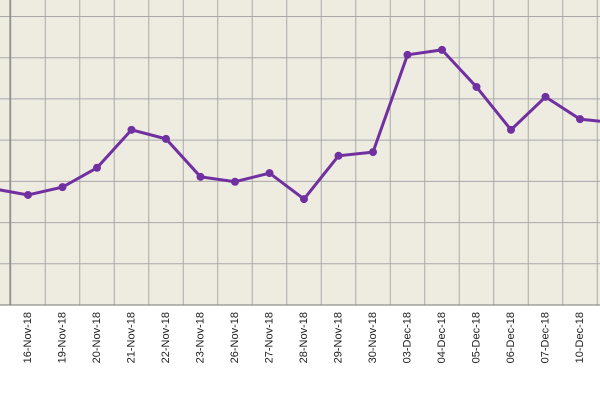  I want to click on x-tick-label: 10-Dec-18, so click(580, 337).